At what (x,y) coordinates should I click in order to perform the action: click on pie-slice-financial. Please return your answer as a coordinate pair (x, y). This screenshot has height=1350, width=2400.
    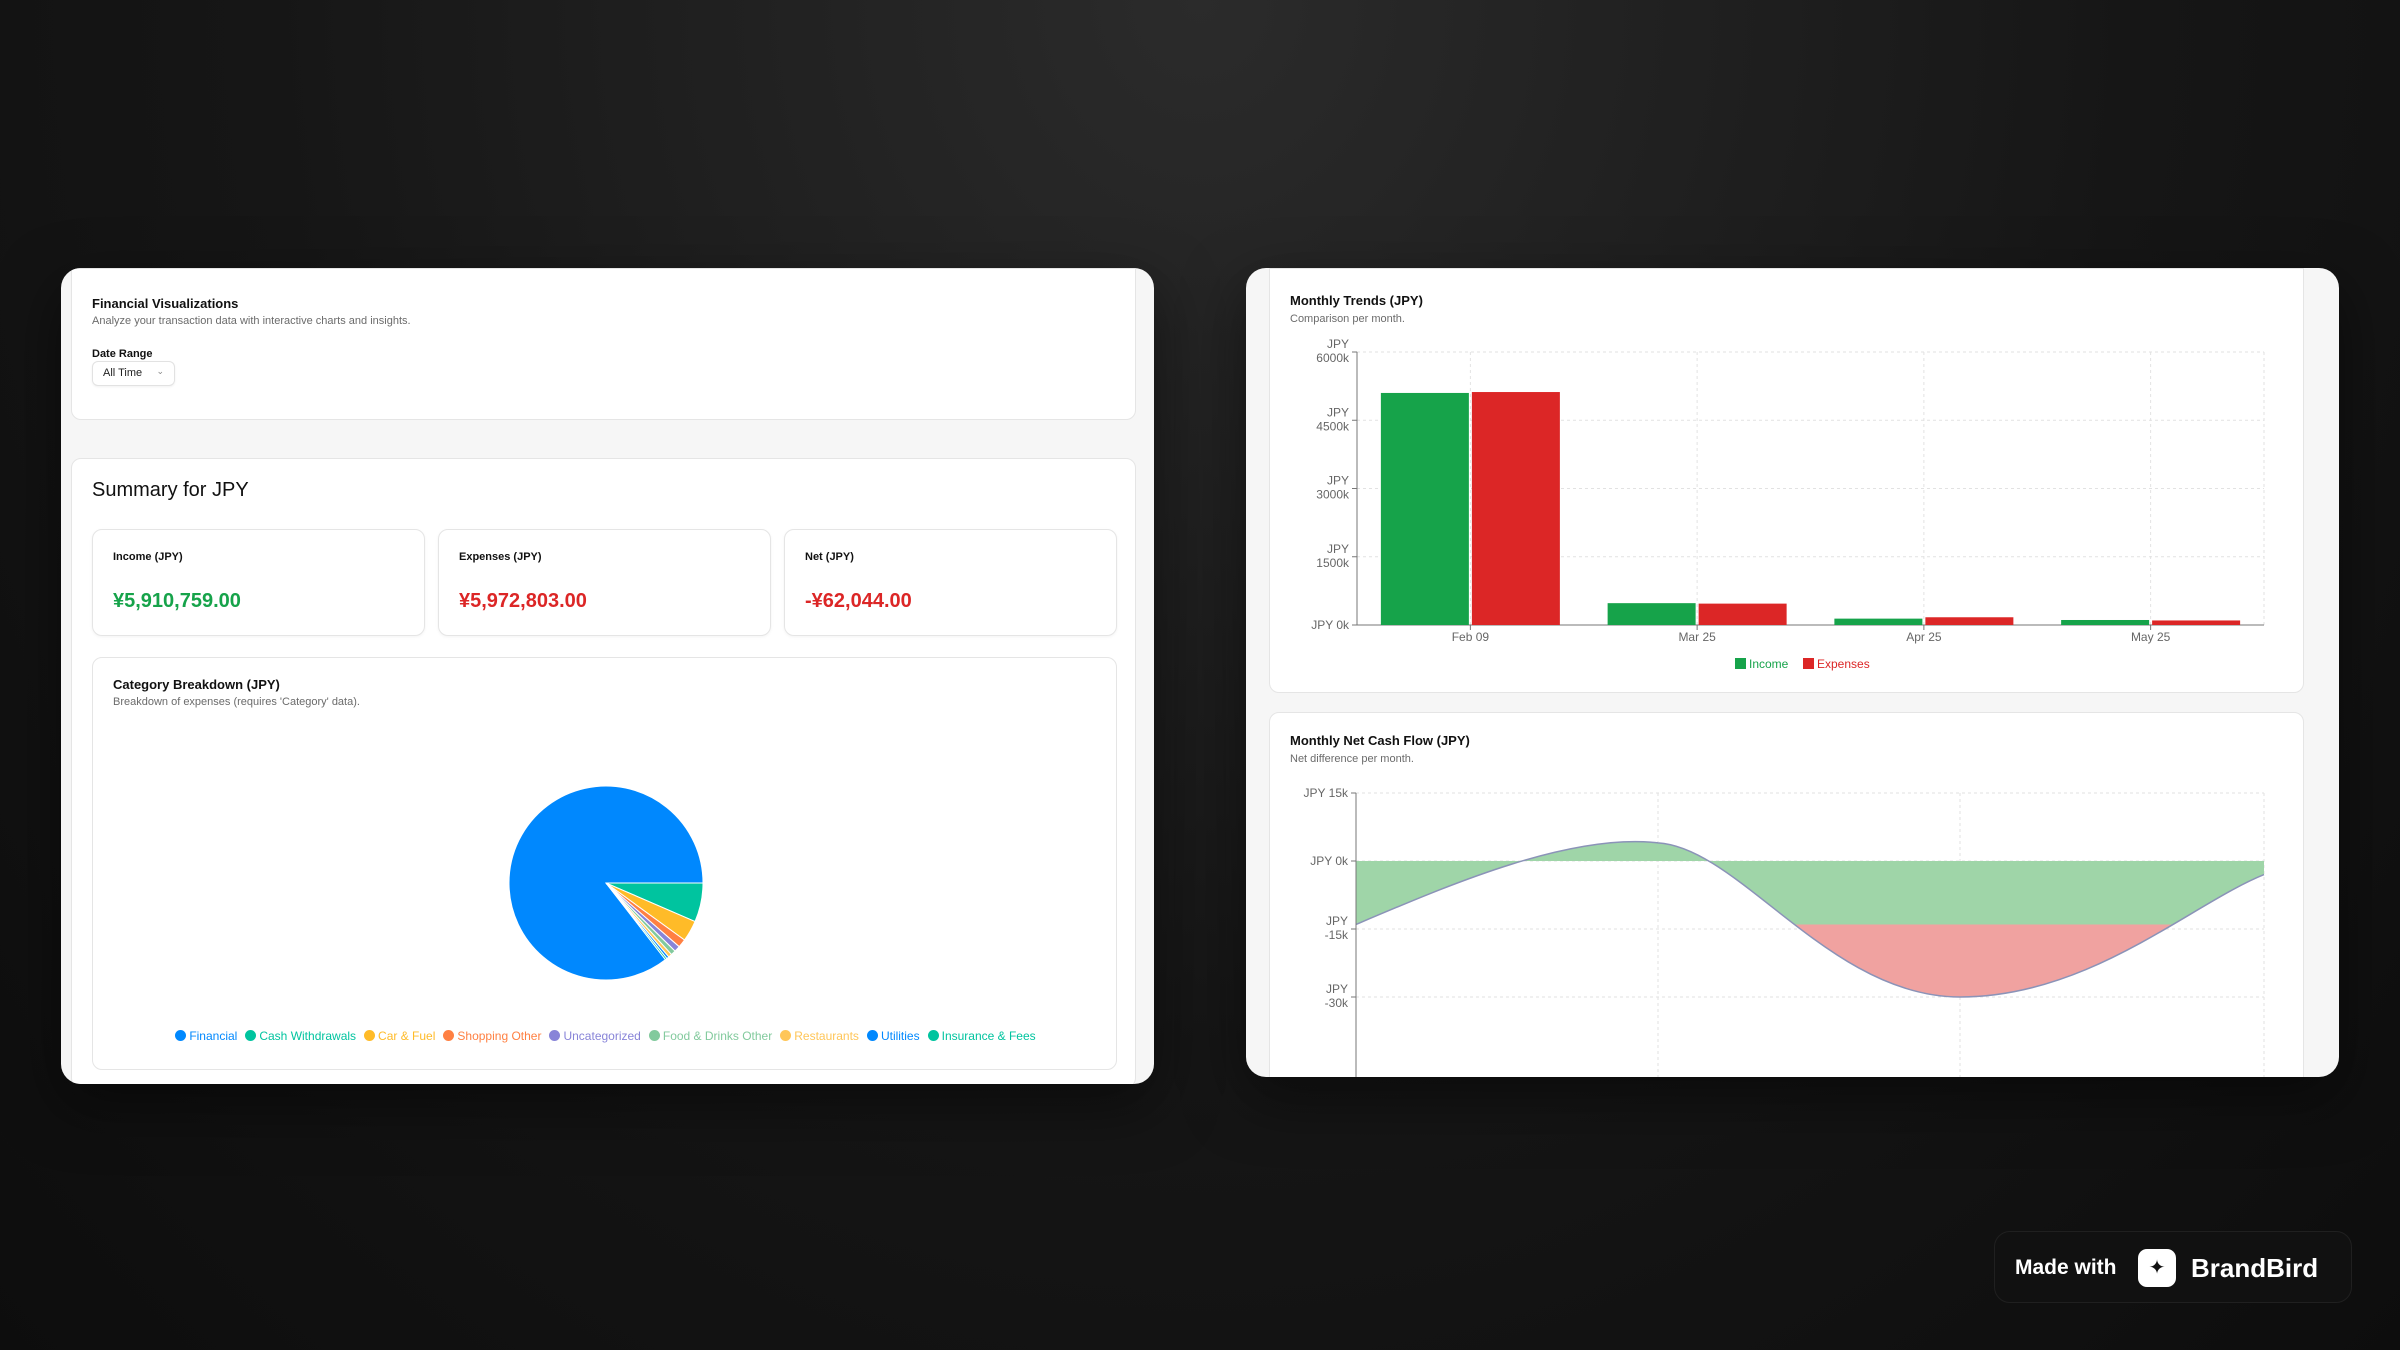
    Looking at the image, I should click on (606, 883).